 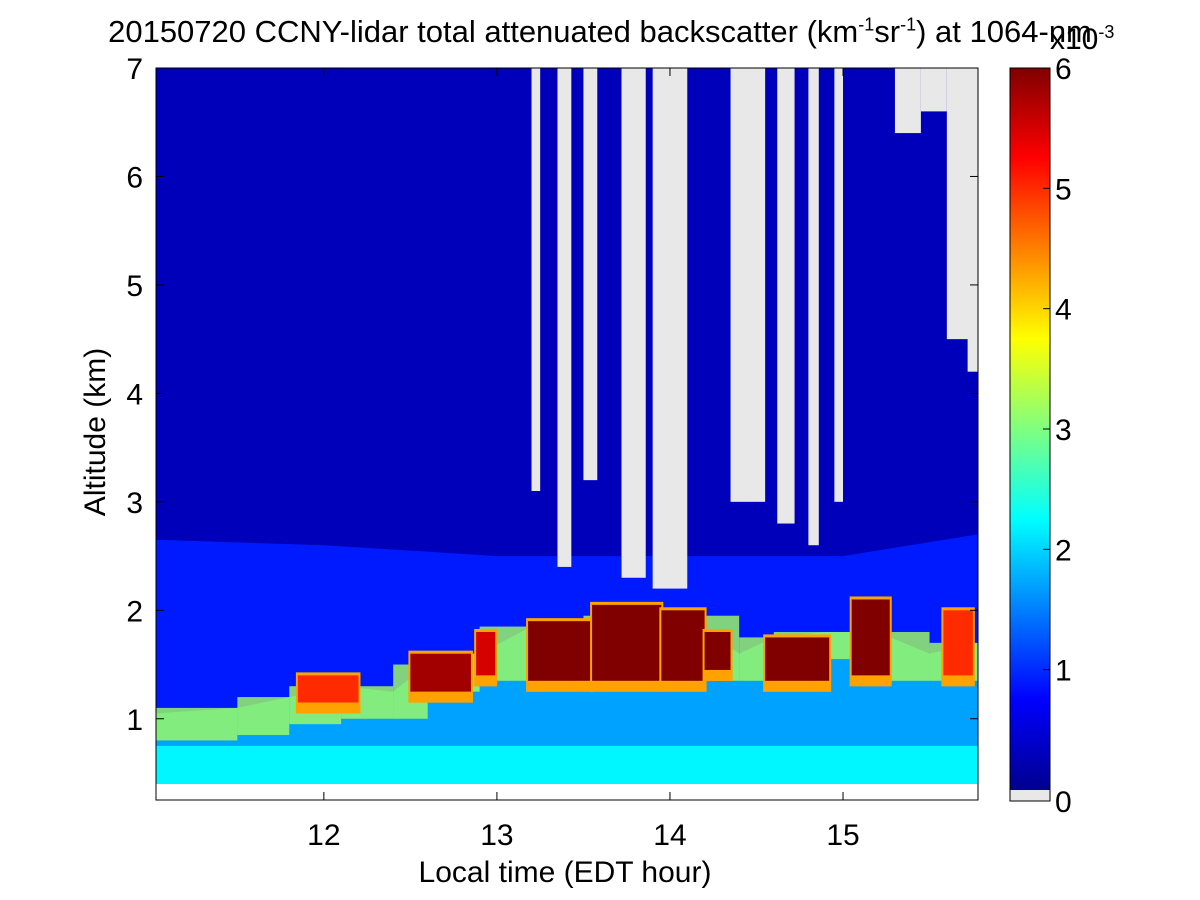 I want to click on colorbar-tick-label: 0, so click(x=1063, y=802).